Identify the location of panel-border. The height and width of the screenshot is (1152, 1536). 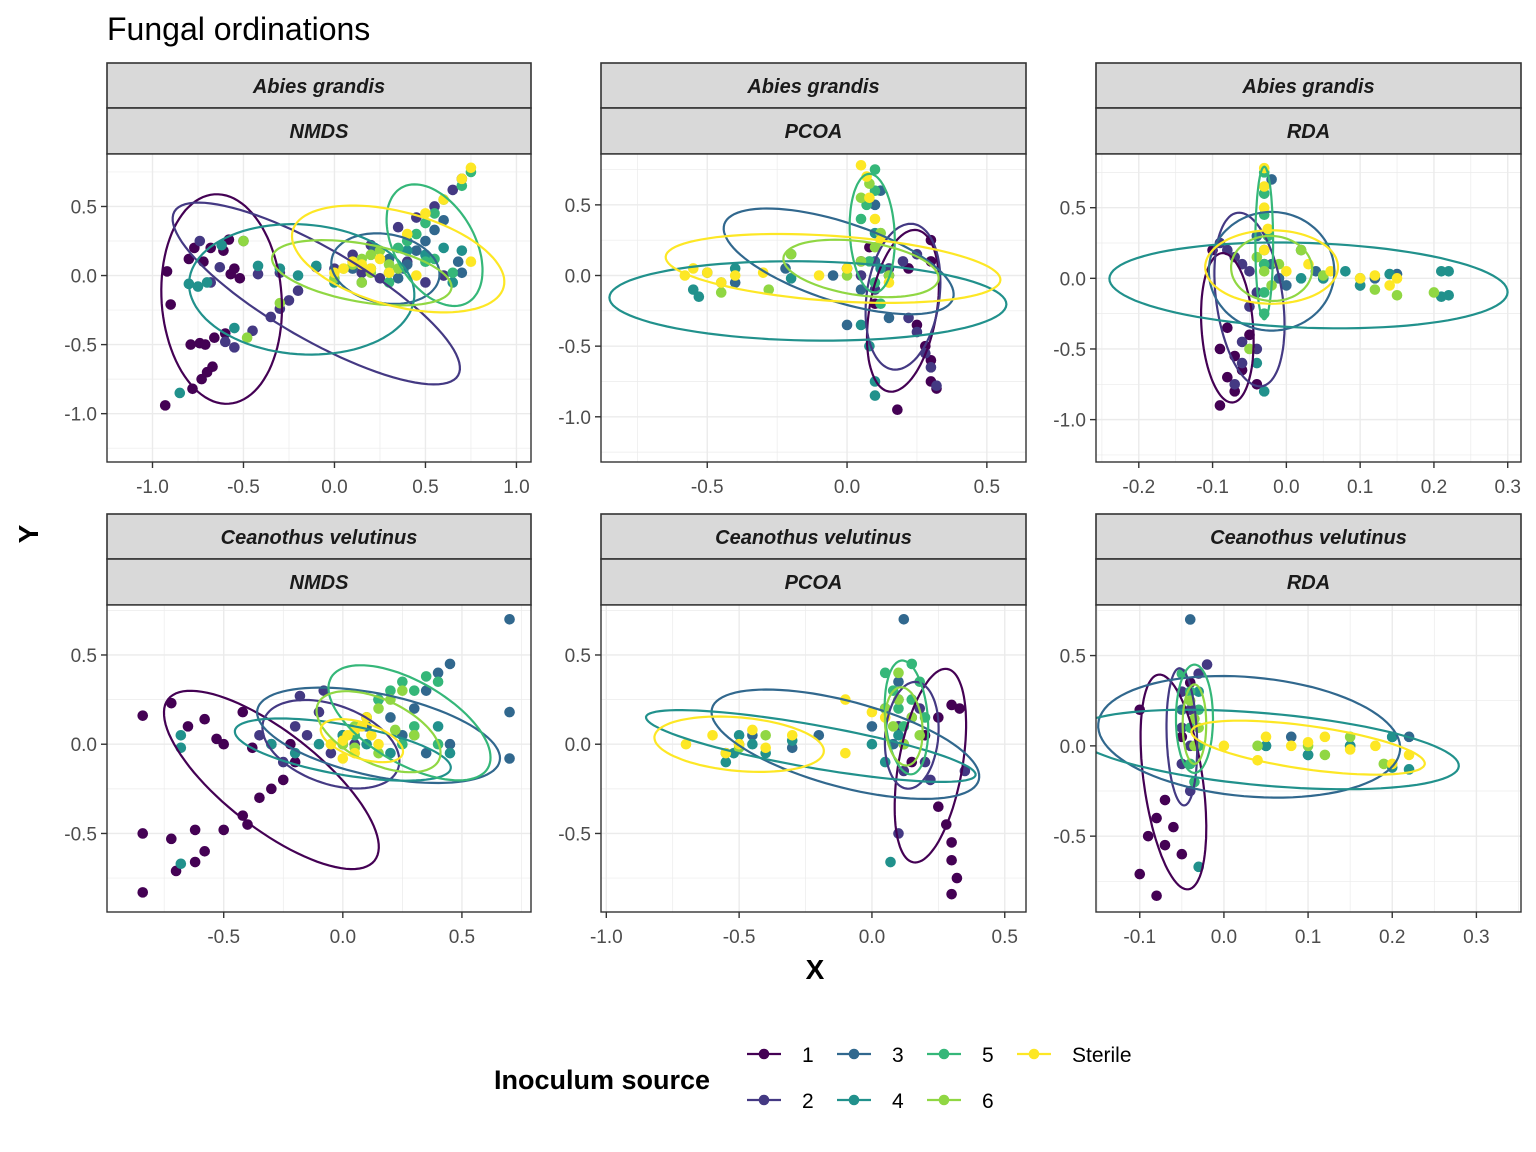
(813, 308).